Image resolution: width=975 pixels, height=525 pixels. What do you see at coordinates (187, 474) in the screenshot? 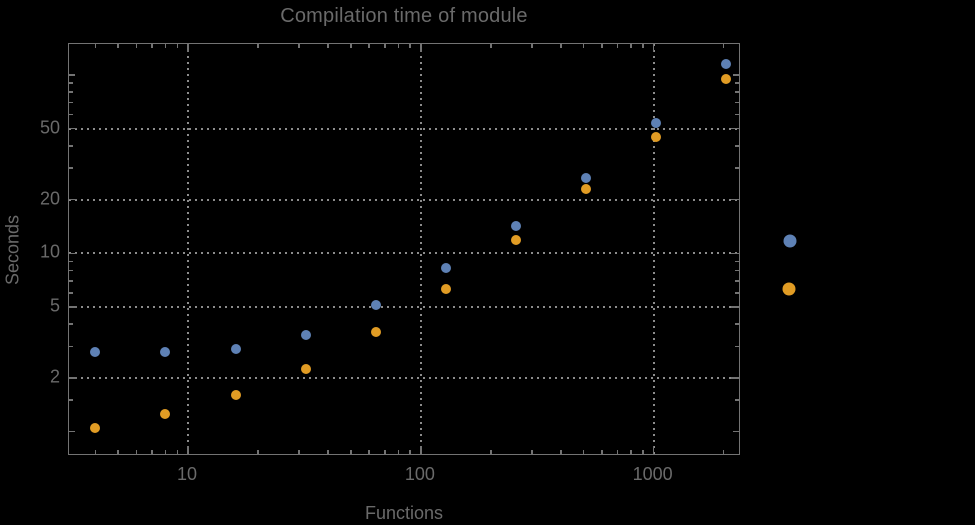
I see `x-tick-label: 10` at bounding box center [187, 474].